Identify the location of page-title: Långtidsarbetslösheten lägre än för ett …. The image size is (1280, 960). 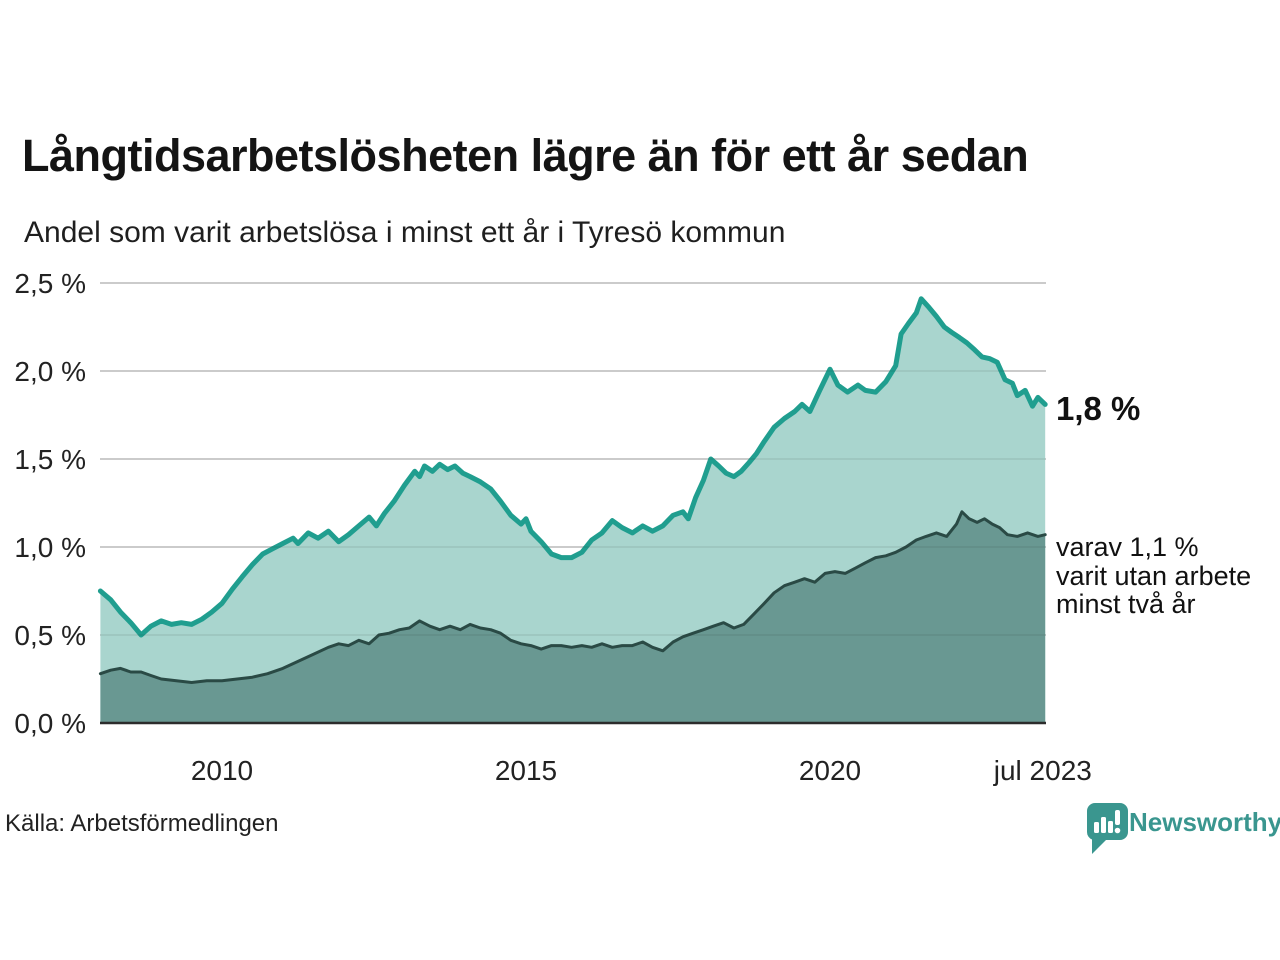
(525, 155).